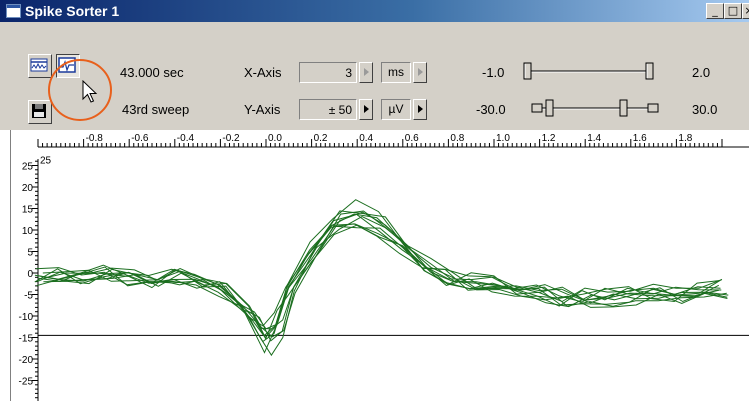 The height and width of the screenshot is (401, 749). Describe the element at coordinates (597, 108) in the screenshot. I see `y-range-slider` at that location.